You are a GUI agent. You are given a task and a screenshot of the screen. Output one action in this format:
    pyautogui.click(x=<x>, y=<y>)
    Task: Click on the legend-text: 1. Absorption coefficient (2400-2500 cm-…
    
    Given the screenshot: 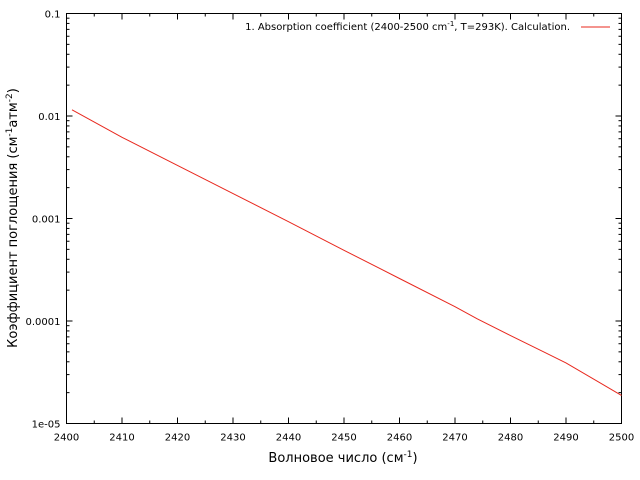 What is the action you would take?
    pyautogui.click(x=407, y=26)
    